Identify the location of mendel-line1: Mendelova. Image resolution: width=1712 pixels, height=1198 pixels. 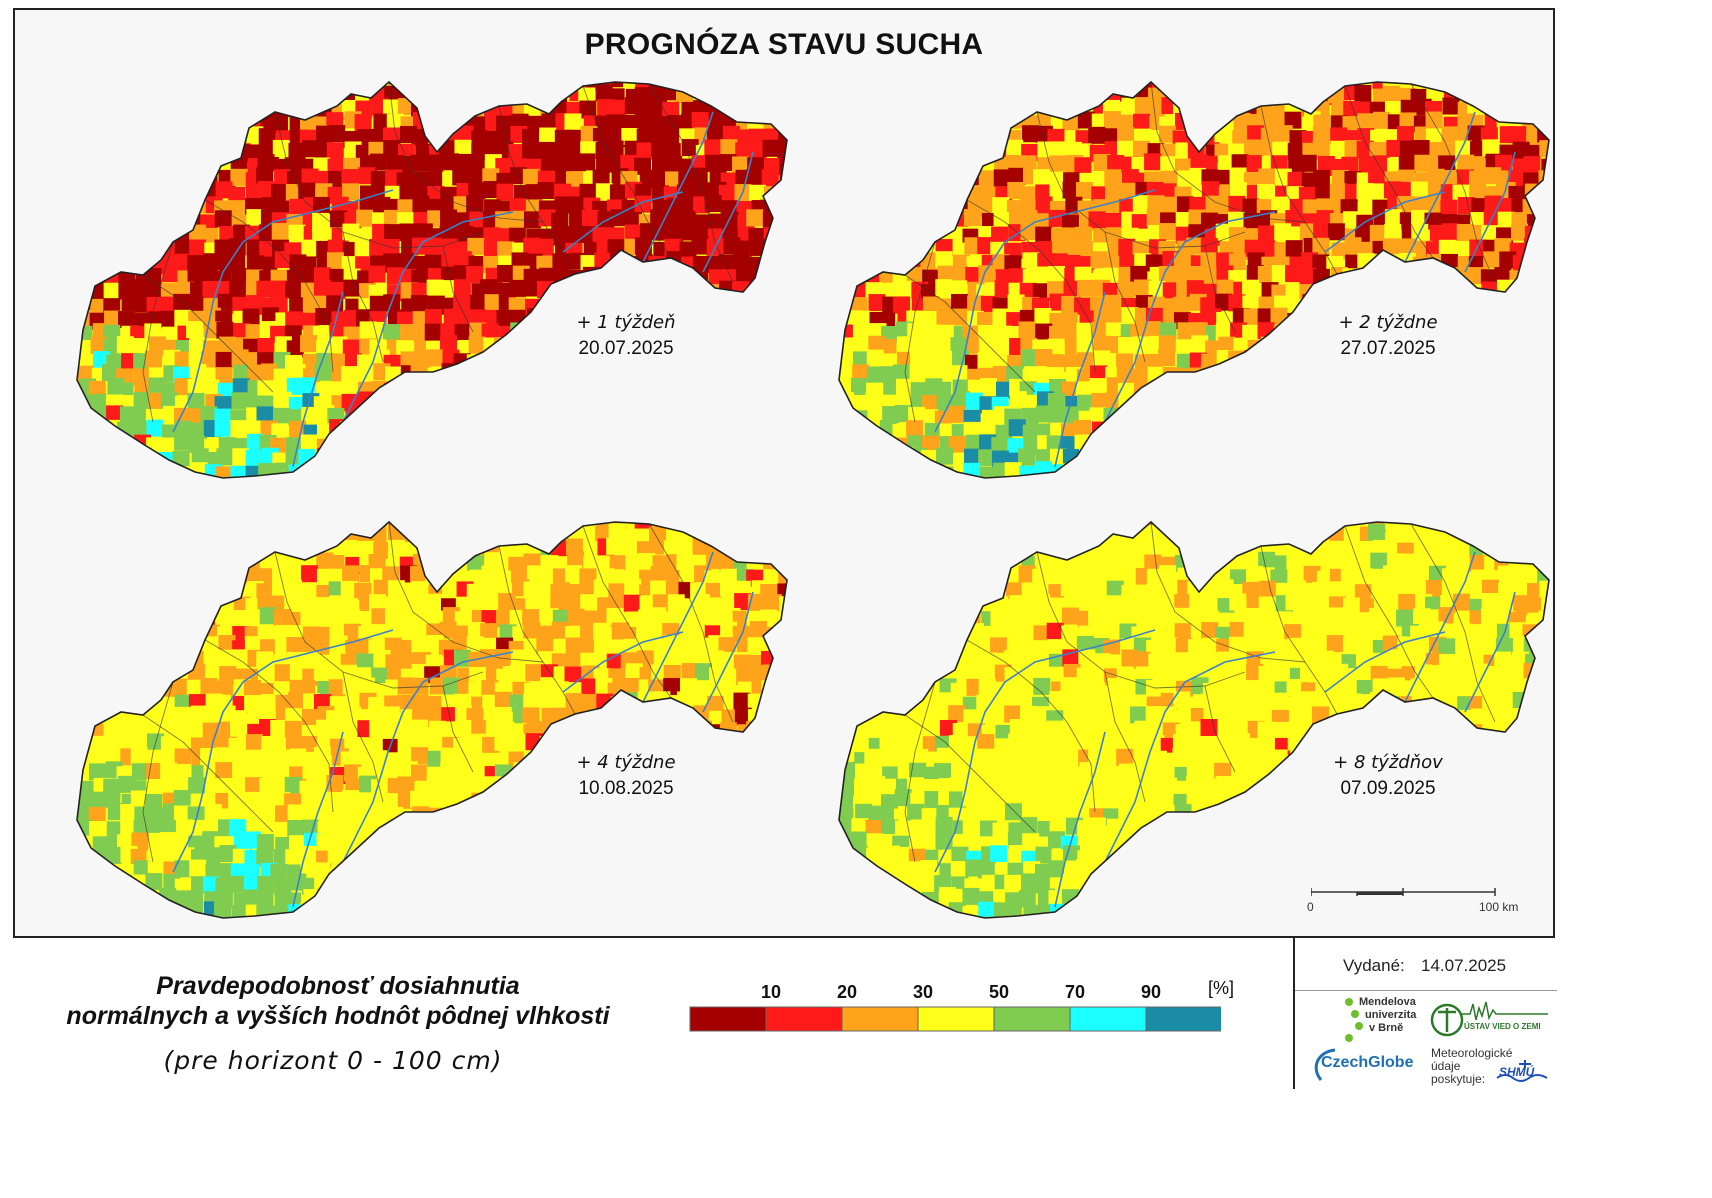
(1387, 1002).